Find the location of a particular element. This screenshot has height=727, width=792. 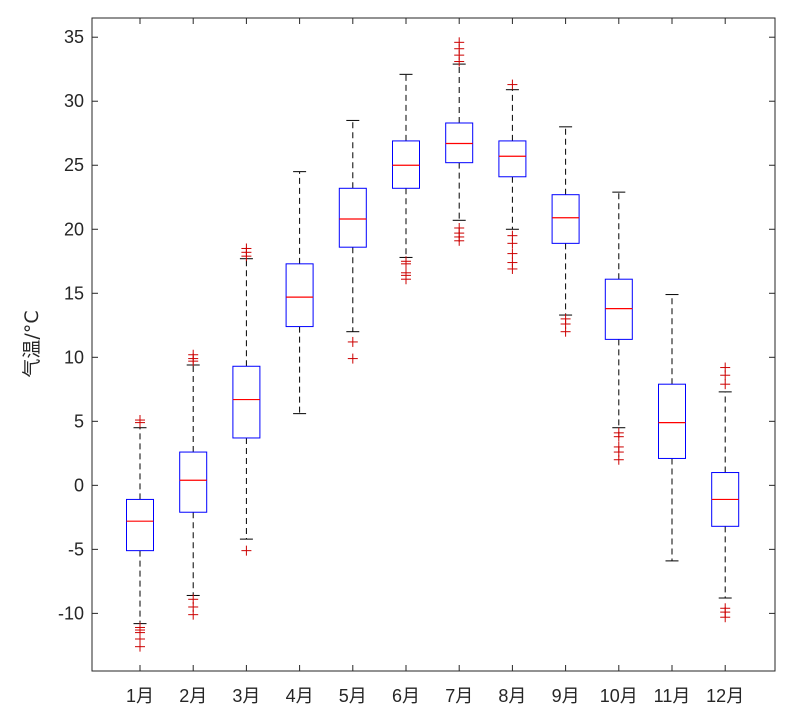

y-tick-label: 25 is located at coordinates (74, 165).